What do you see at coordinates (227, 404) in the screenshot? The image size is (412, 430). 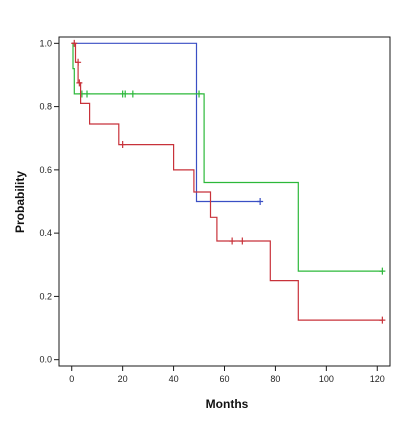 I see `x-axis-title: Months` at bounding box center [227, 404].